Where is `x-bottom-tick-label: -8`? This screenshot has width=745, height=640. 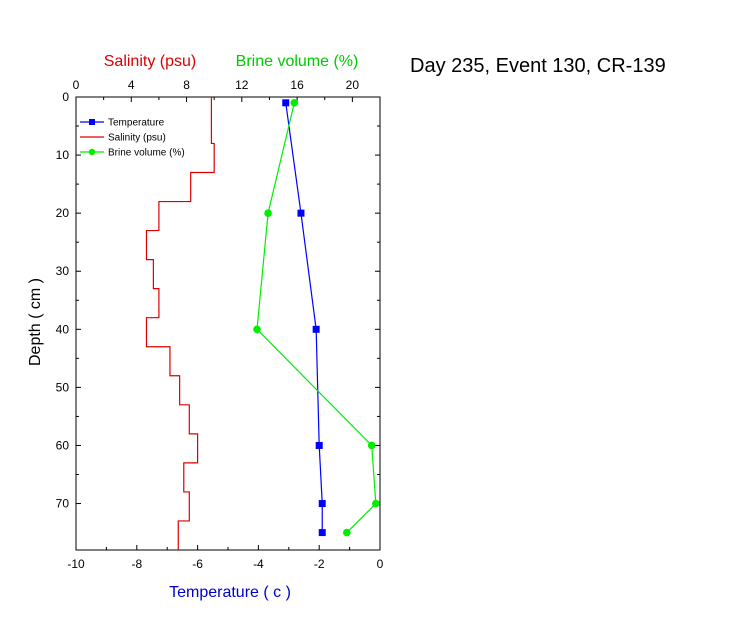 x-bottom-tick-label: -8 is located at coordinates (136, 564).